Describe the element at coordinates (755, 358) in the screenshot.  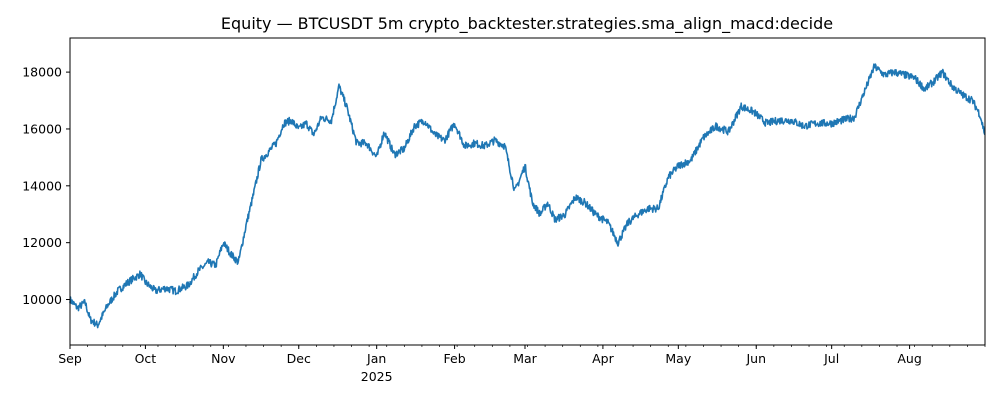
I see `x-tick-label: Jun` at that location.